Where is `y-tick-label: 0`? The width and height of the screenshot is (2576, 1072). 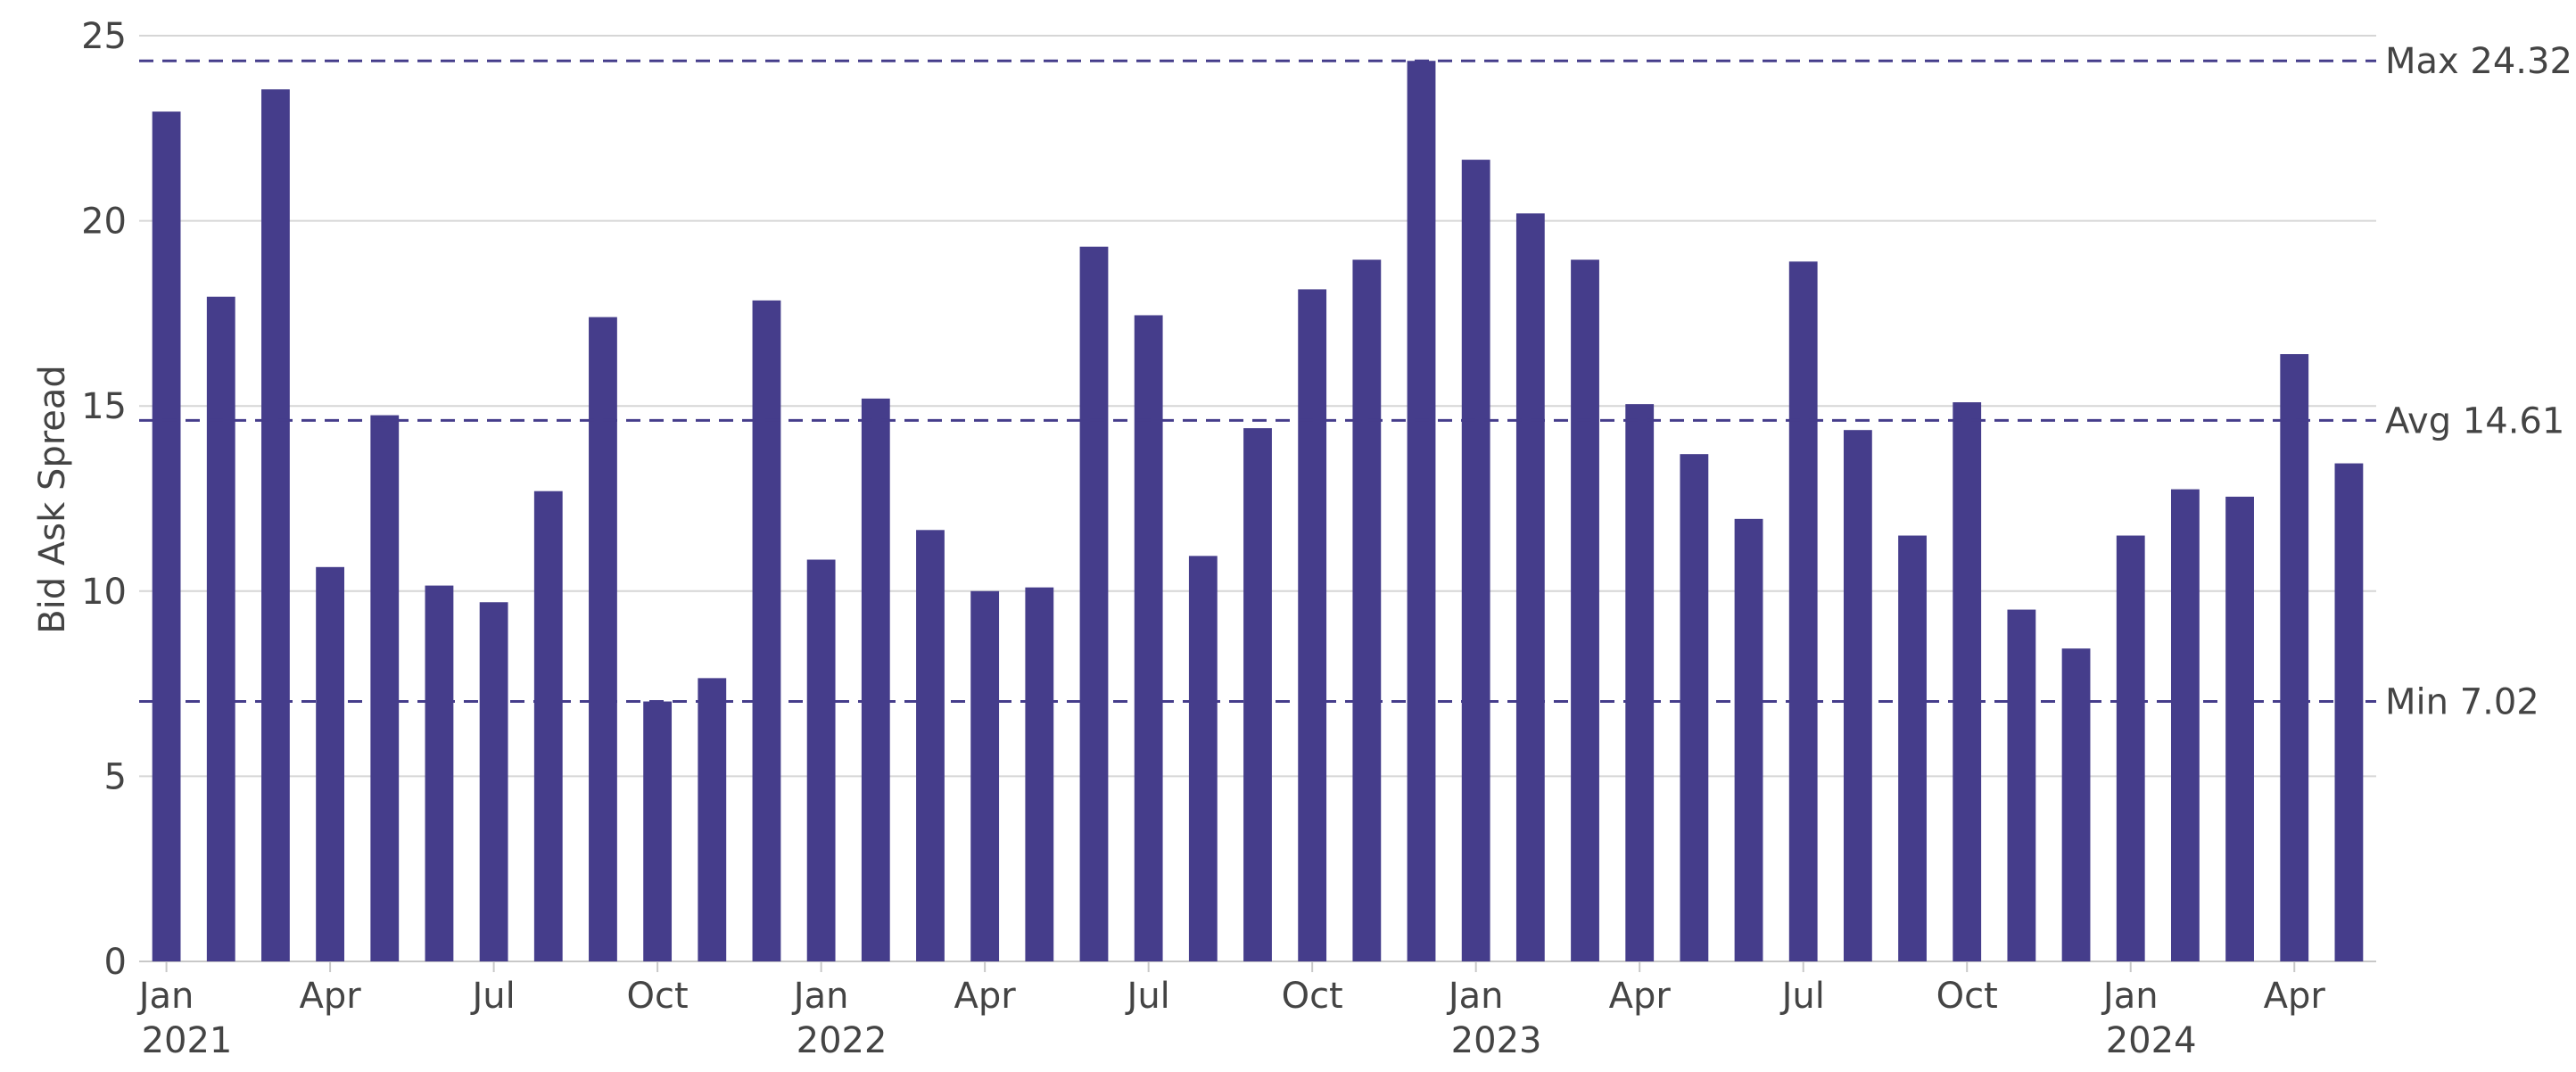 y-tick-label: 0 is located at coordinates (116, 962).